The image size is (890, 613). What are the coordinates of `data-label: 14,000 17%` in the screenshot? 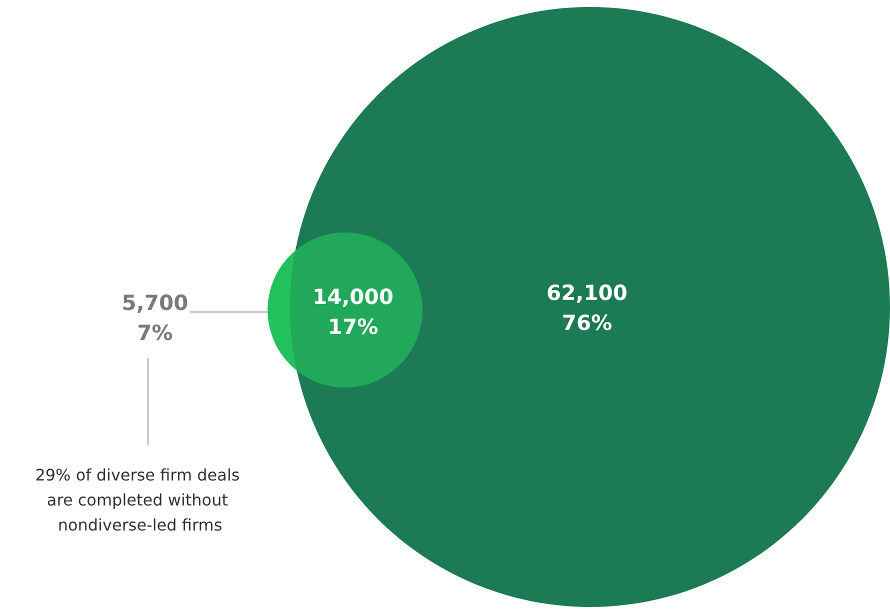 It's located at (353, 312).